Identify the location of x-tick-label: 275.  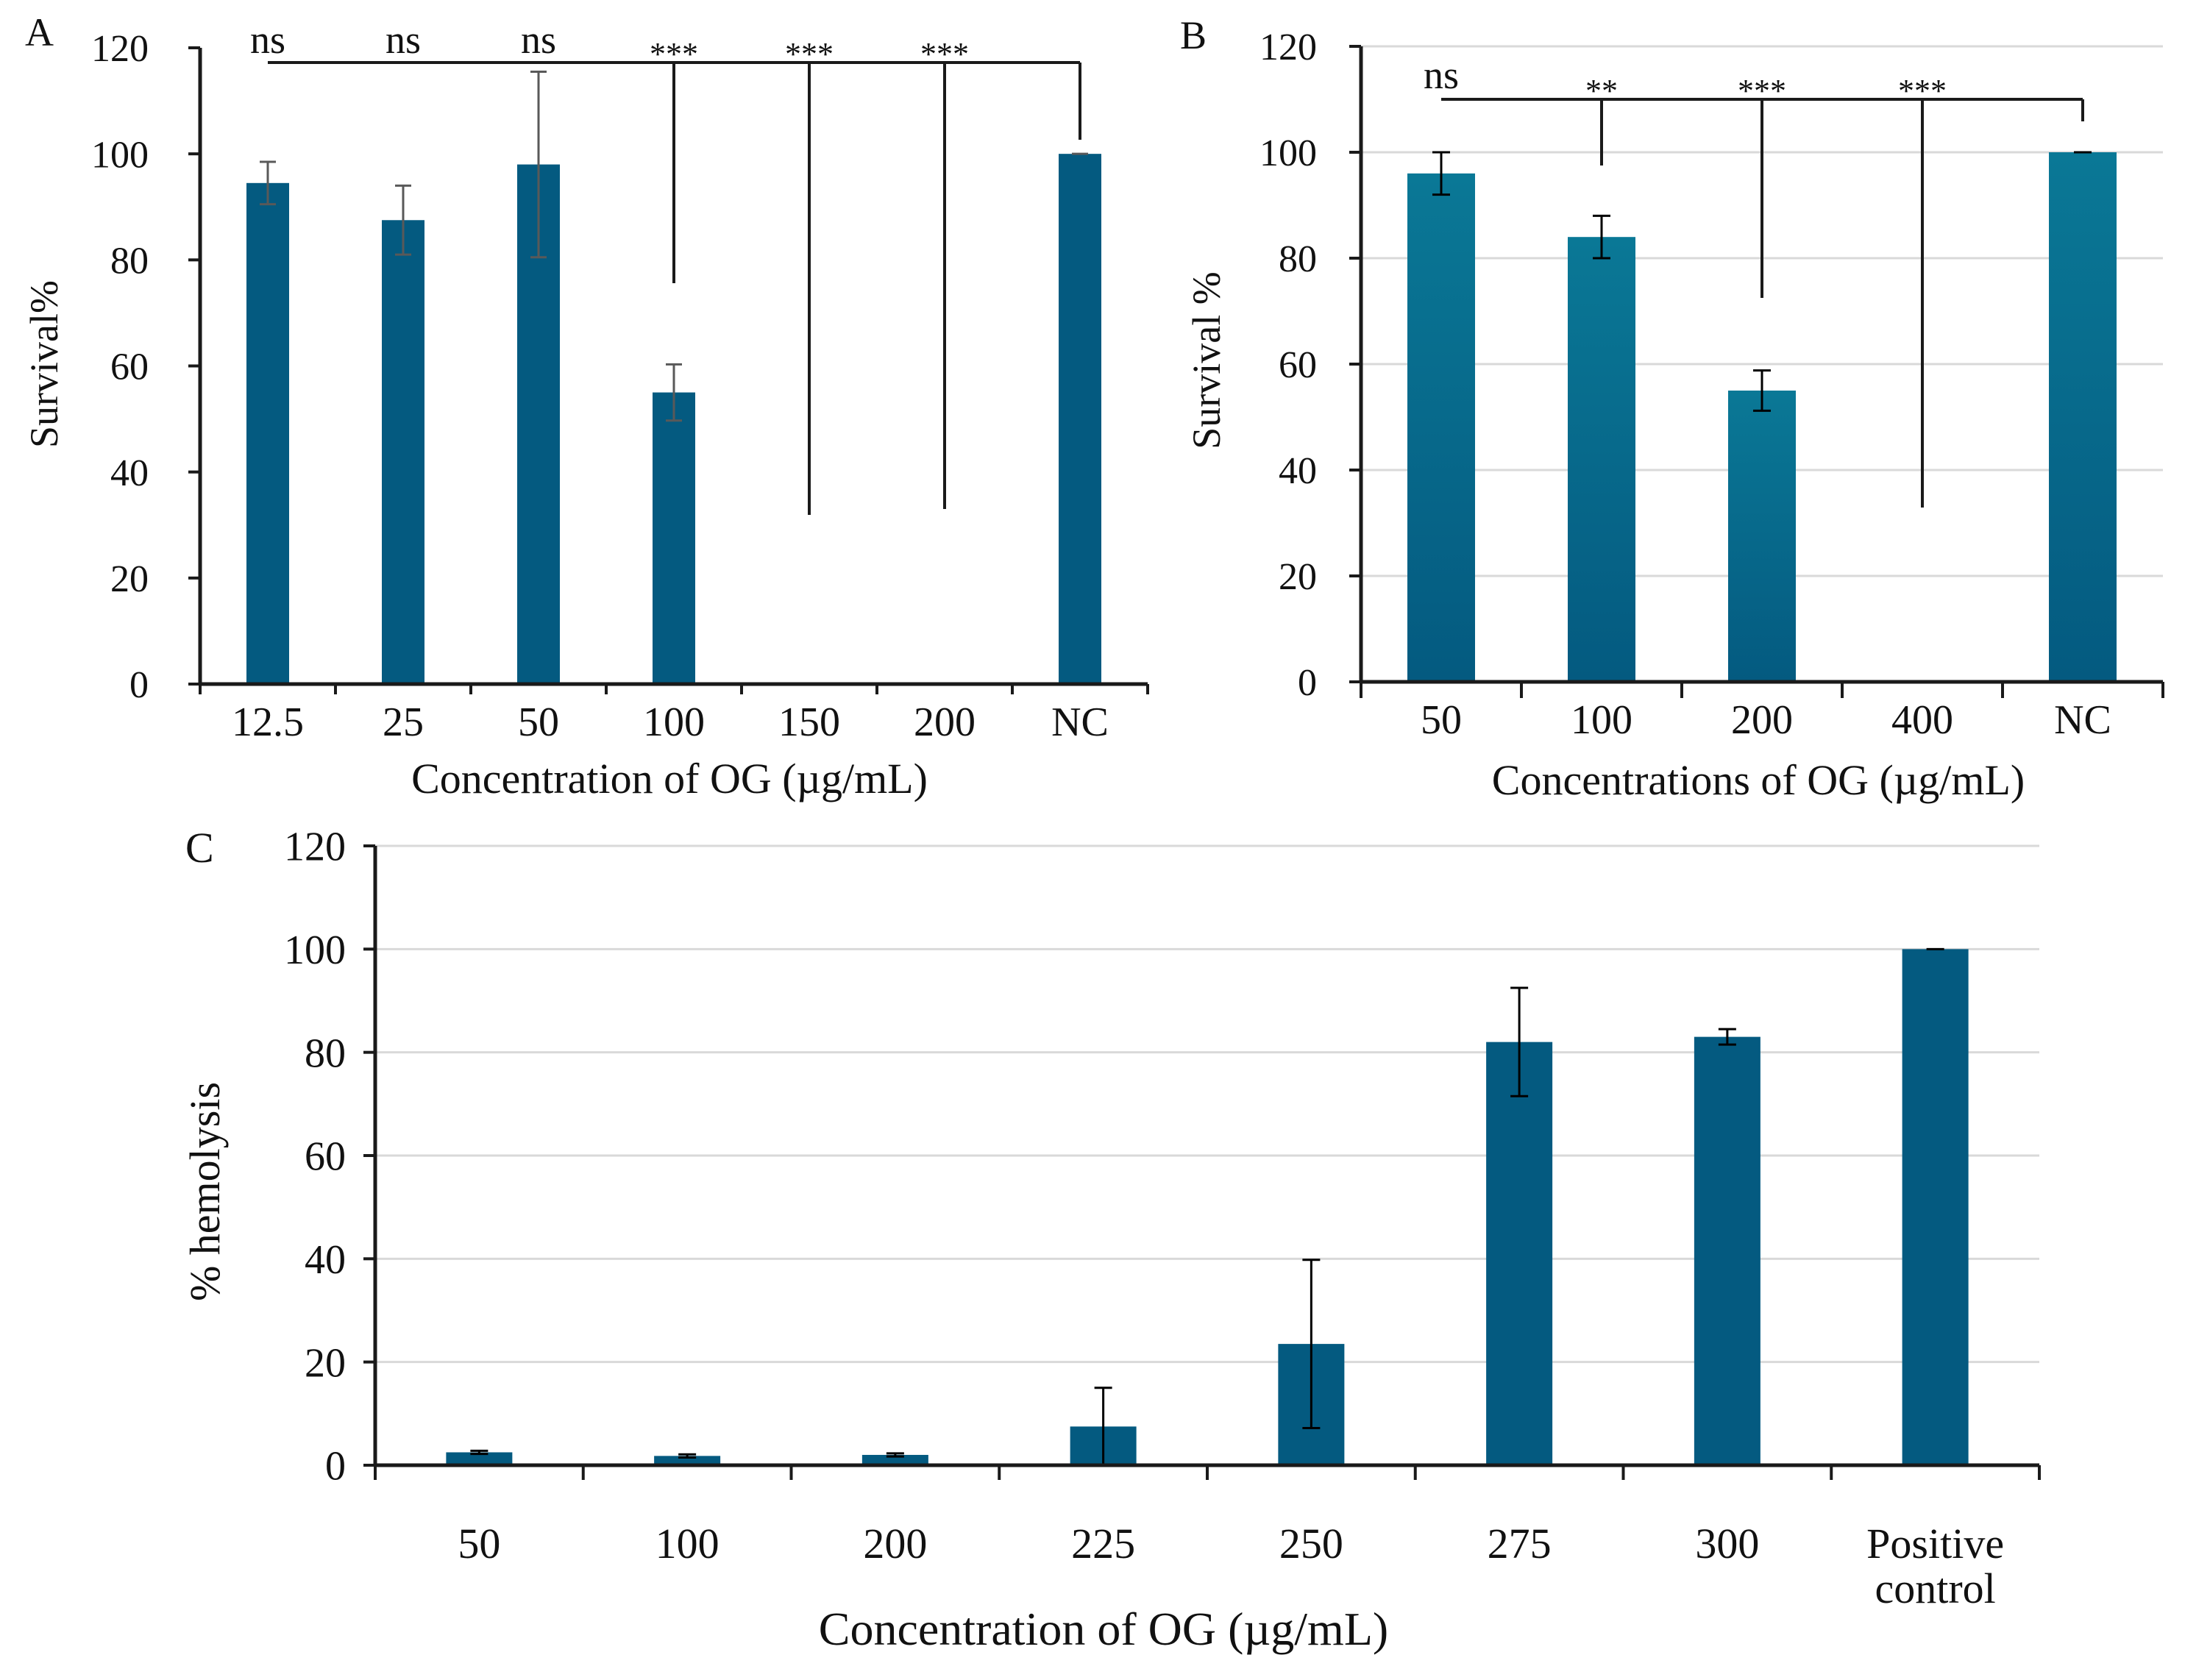
(1520, 1544).